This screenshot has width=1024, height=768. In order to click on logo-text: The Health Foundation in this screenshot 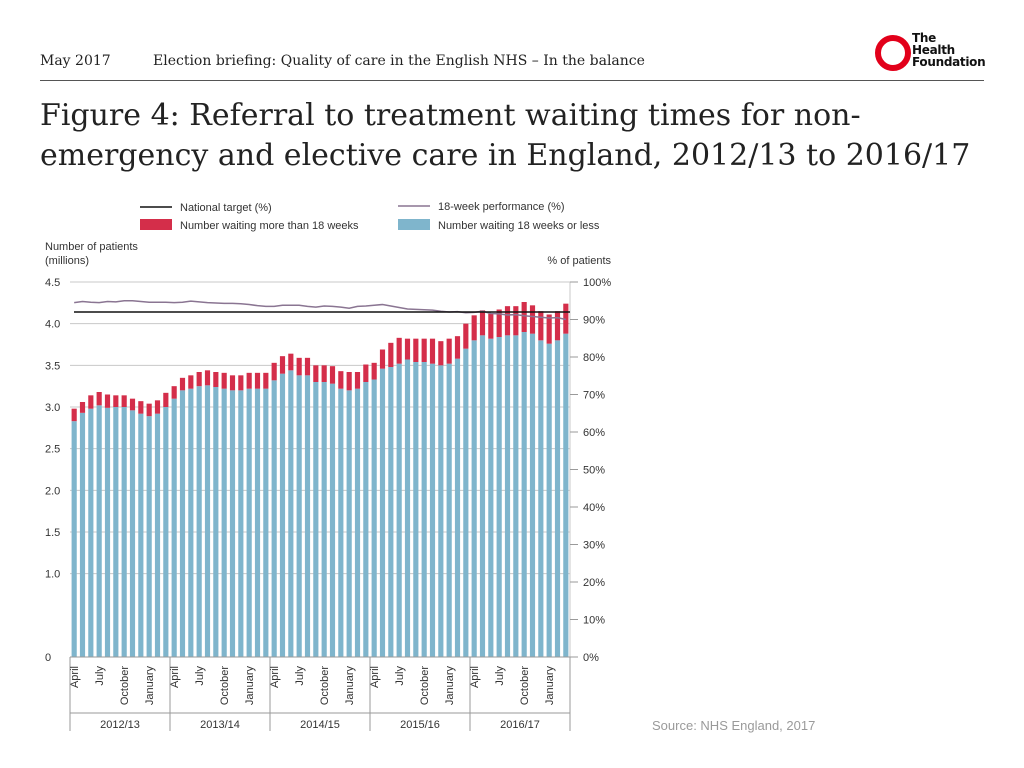, I will do `click(949, 49)`.